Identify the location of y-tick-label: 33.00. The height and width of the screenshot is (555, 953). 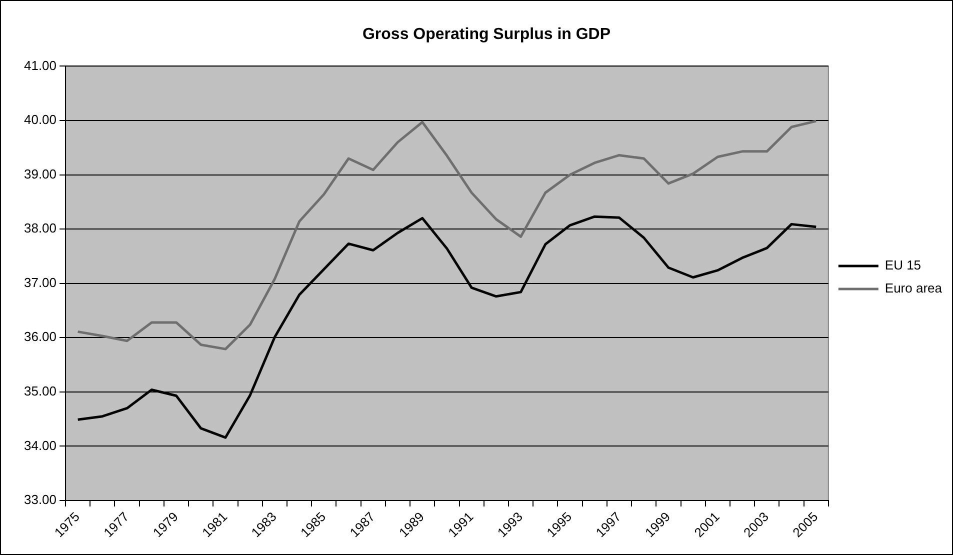
(40, 500).